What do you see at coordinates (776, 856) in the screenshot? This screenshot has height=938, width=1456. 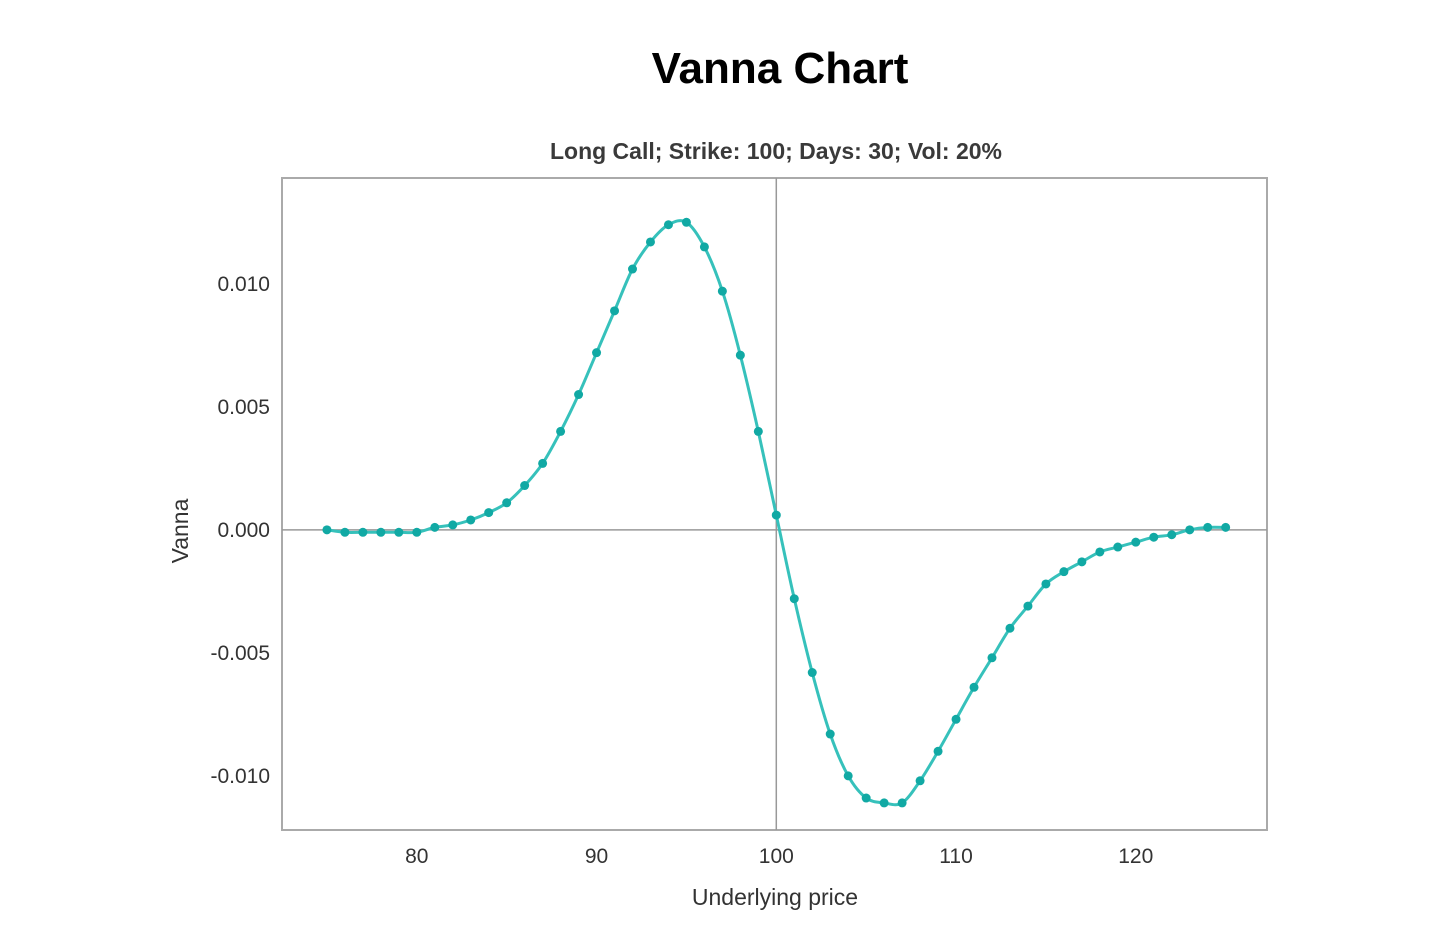 I see `x-tick-label: 100` at bounding box center [776, 856].